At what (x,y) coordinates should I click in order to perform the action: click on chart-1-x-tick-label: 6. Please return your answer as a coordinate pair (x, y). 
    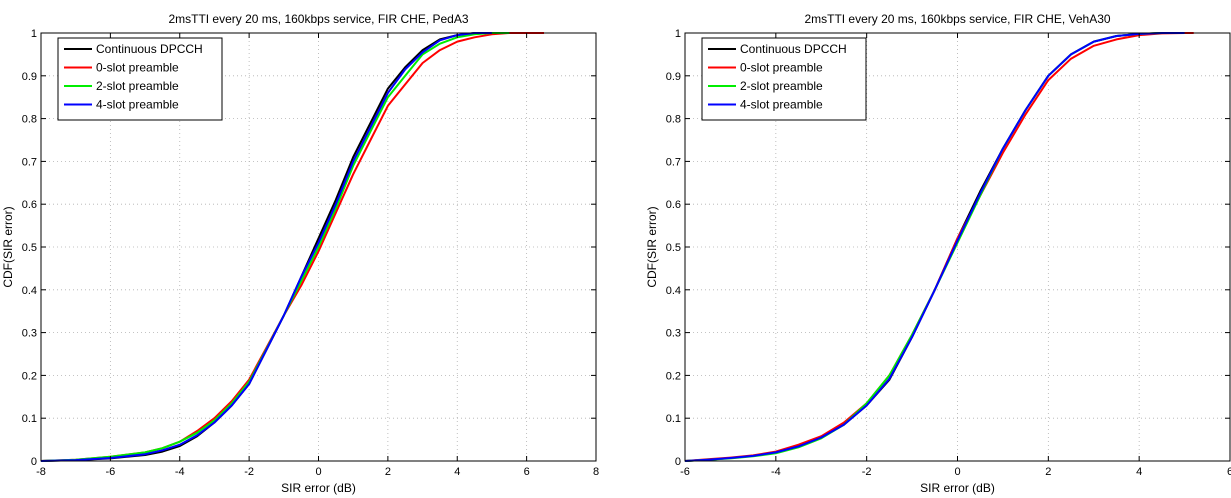
    Looking at the image, I should click on (527, 472).